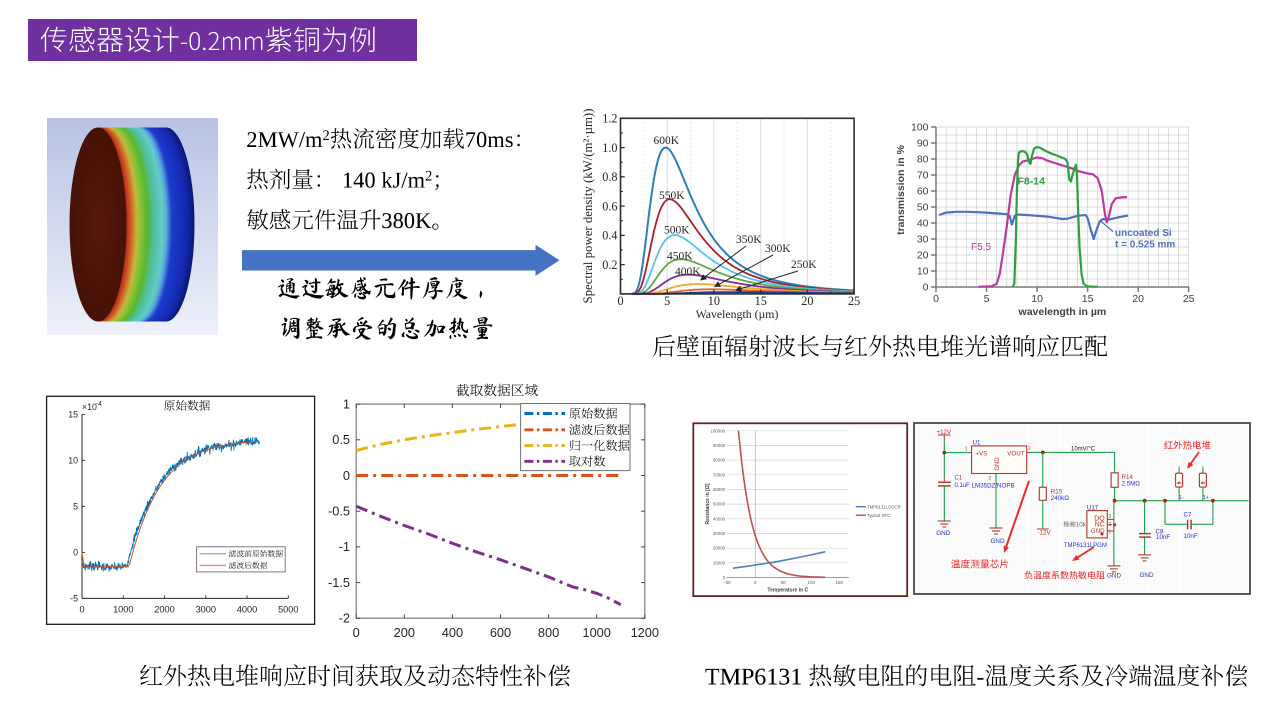 The image size is (1280, 720). Describe the element at coordinates (923, 176) in the screenshot. I see `svg-text: 70` at that location.